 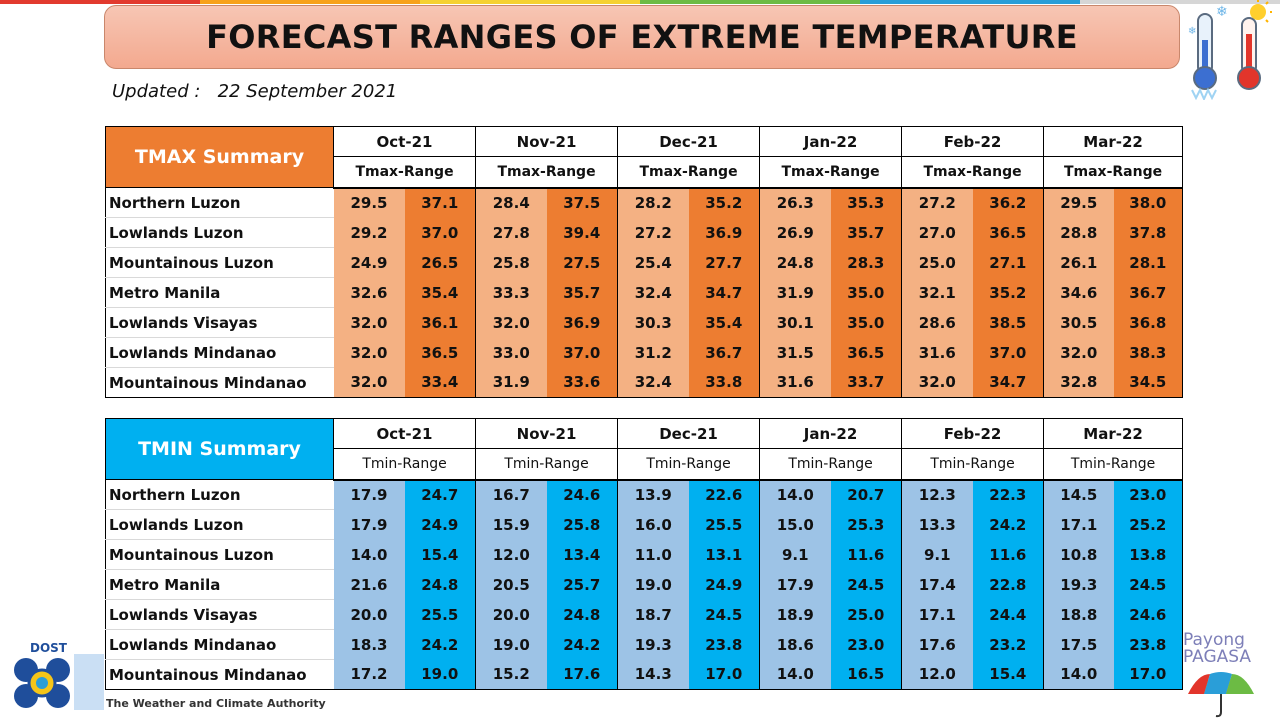 What do you see at coordinates (440, 202) in the screenshot?
I see `range-max-value: 37.1` at bounding box center [440, 202].